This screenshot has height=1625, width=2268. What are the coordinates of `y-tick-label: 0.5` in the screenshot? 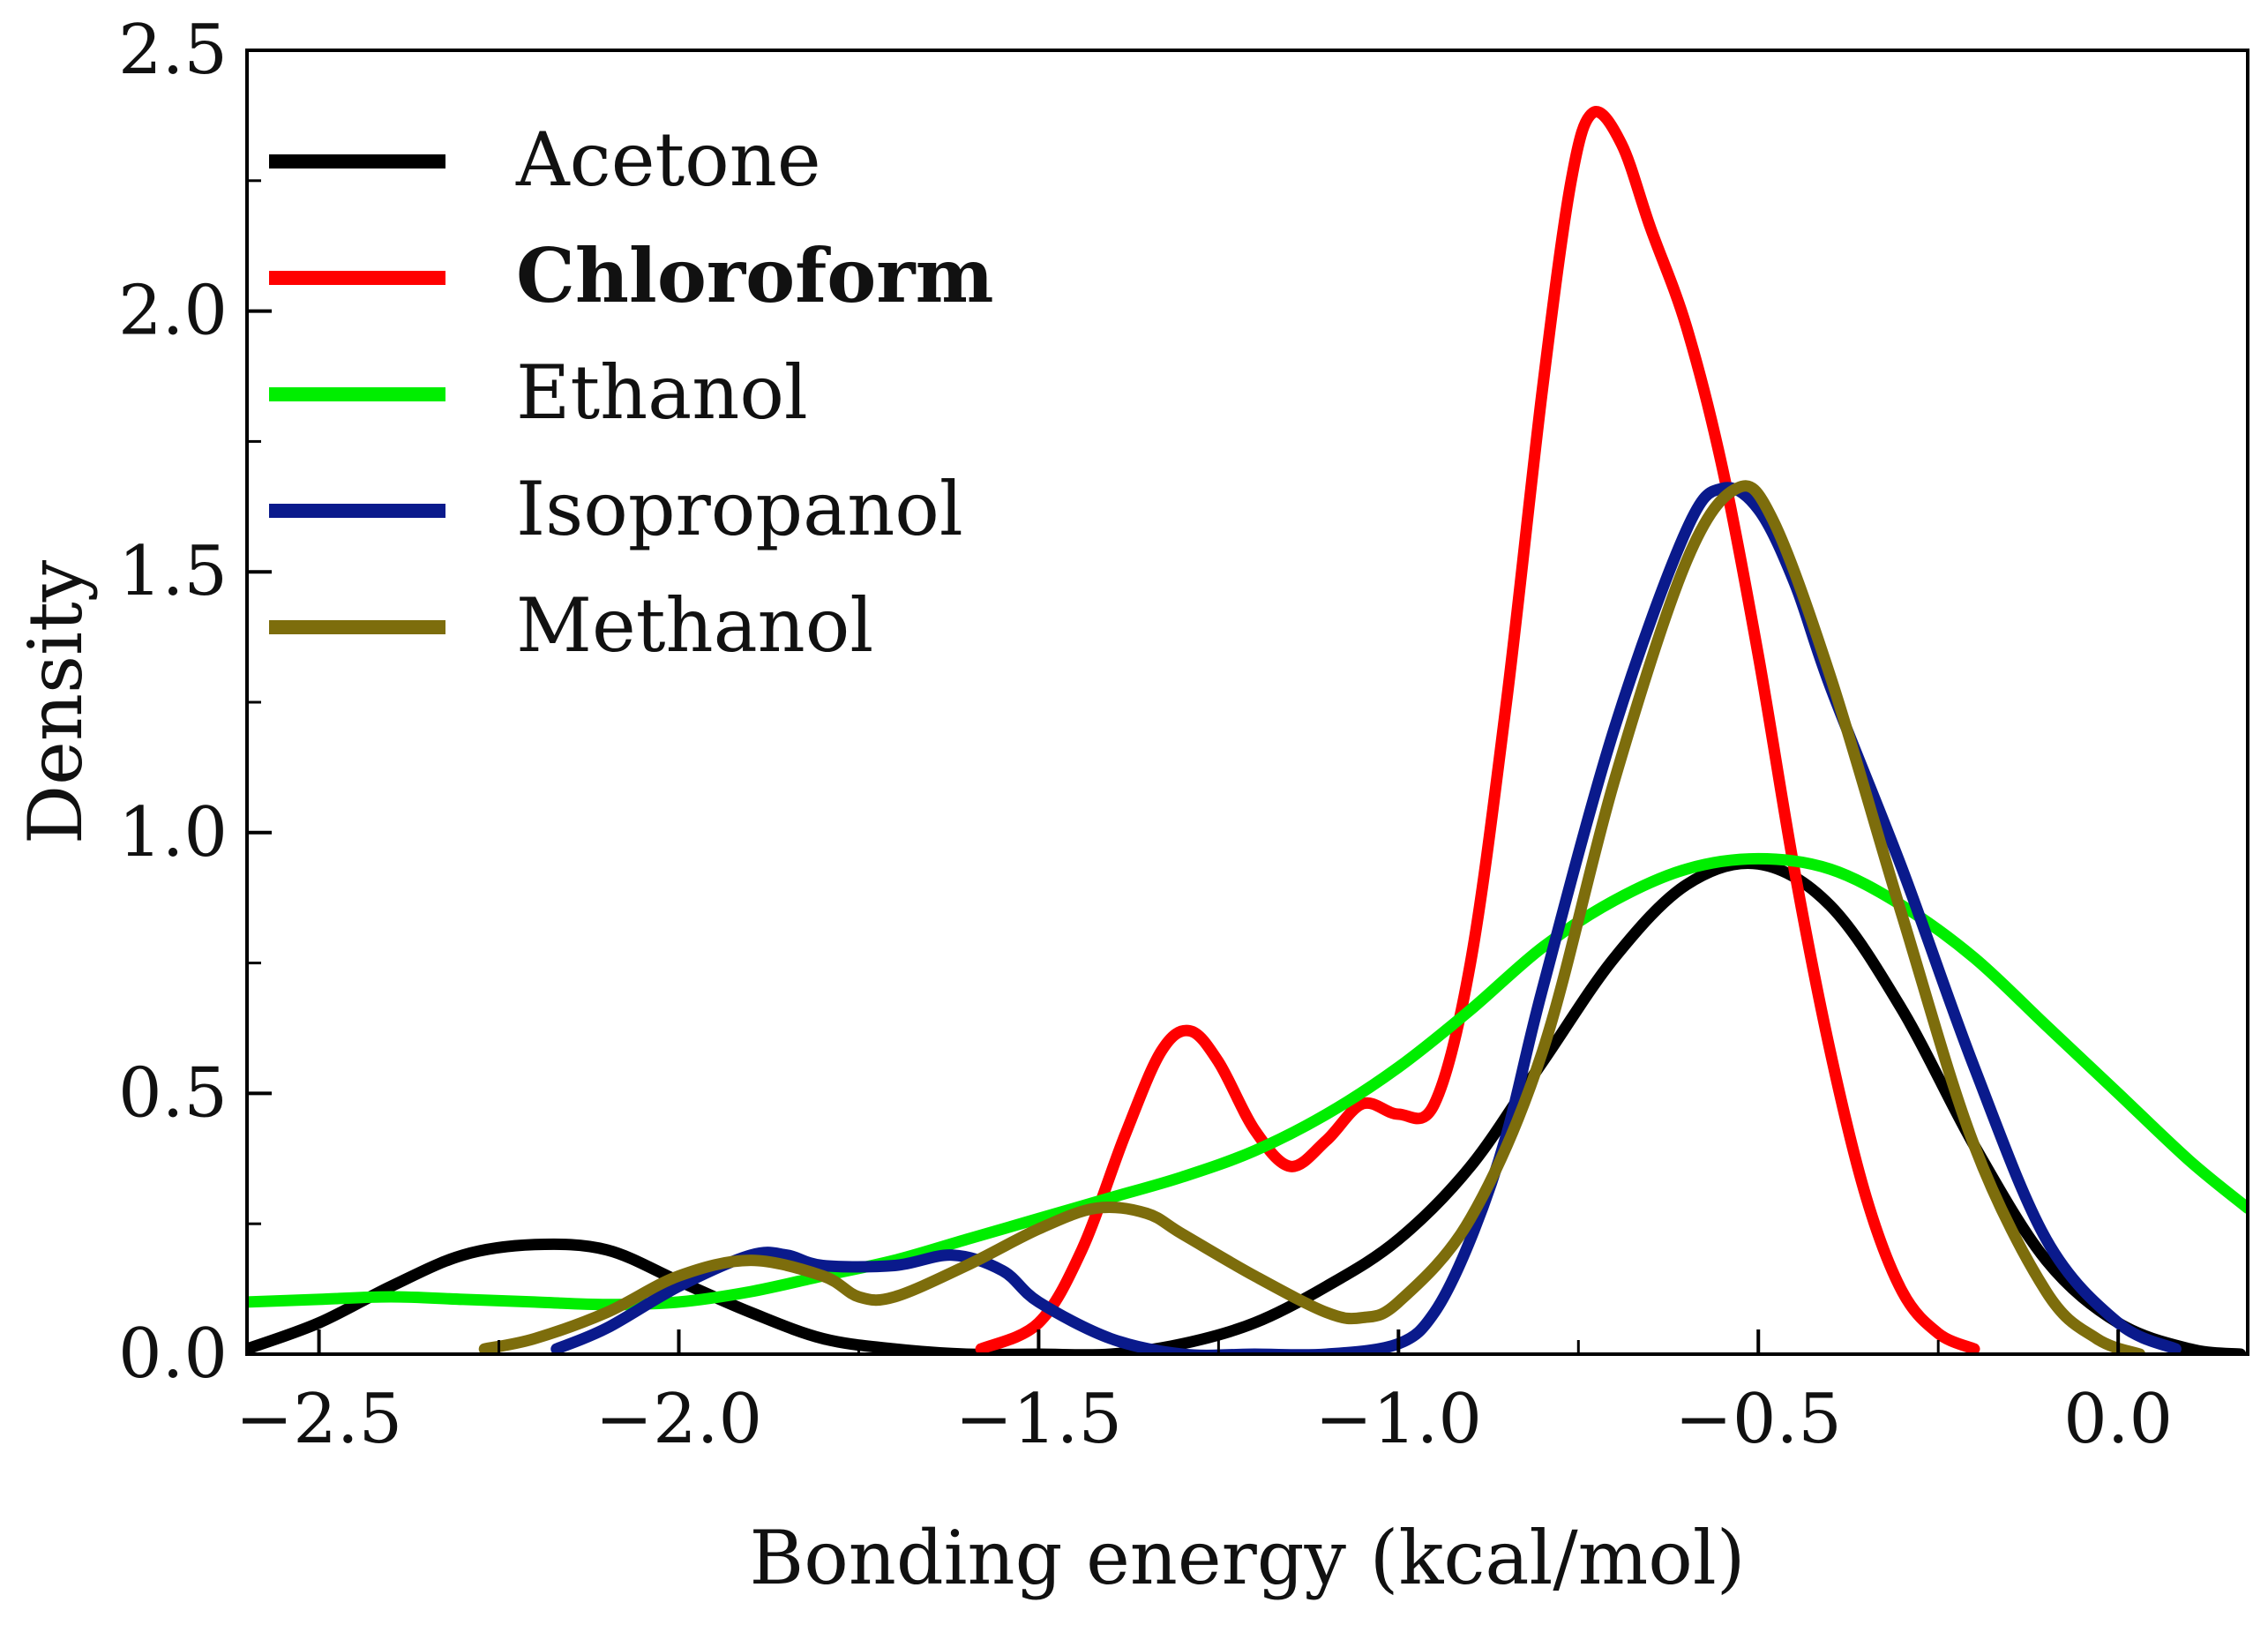 It's located at (173, 1093).